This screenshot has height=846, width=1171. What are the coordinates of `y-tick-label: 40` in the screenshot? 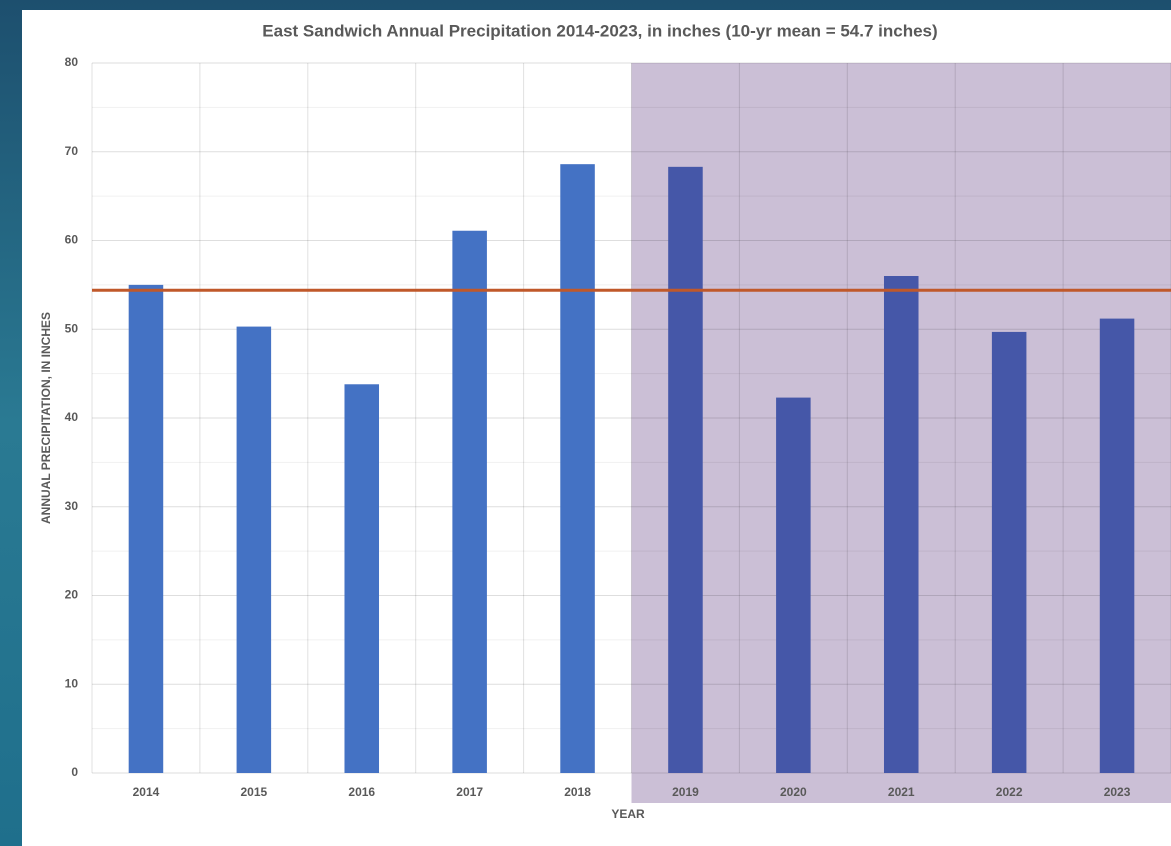 It's located at (72, 417).